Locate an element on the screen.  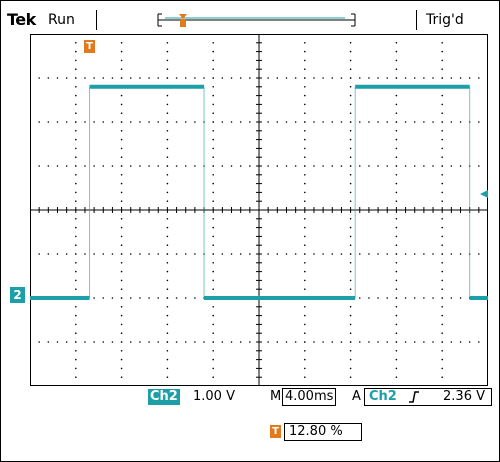
trigger-position-marker: T is located at coordinates (89, 46).